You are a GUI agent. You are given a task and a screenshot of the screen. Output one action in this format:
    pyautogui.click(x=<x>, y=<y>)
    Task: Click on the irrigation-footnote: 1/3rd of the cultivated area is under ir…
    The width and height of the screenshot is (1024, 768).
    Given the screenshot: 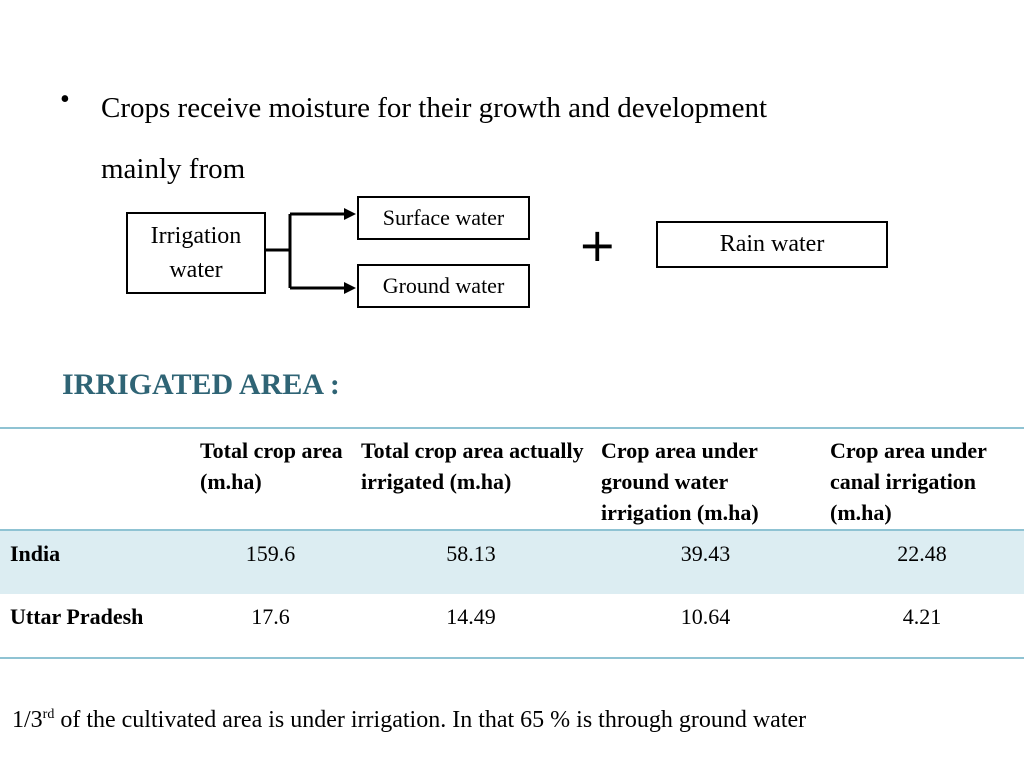 What is the action you would take?
    pyautogui.click(x=409, y=717)
    